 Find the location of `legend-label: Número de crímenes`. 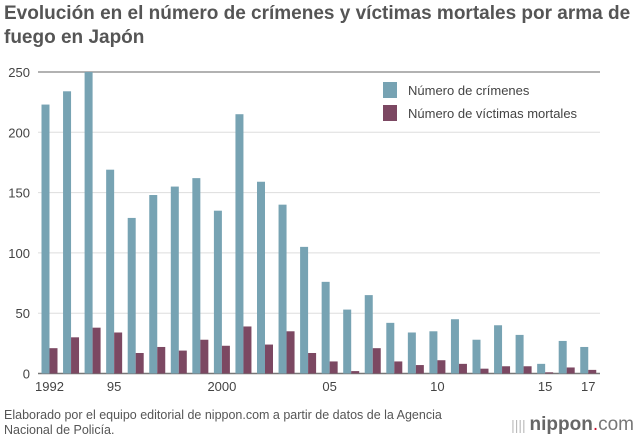

legend-label: Número de crímenes is located at coordinates (469, 90).